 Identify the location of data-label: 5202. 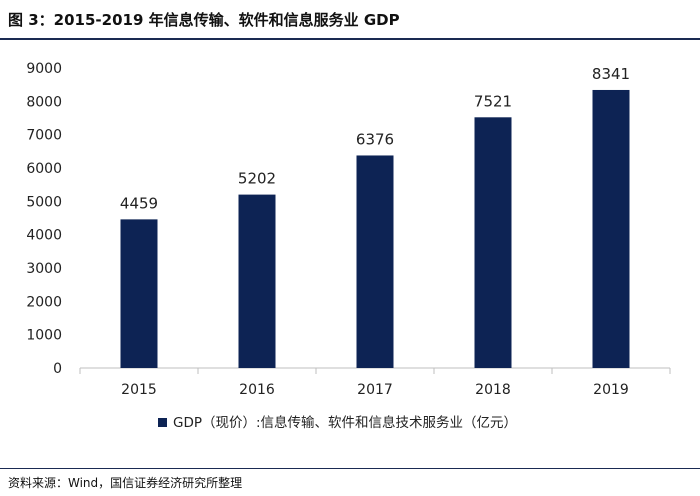
(257, 179).